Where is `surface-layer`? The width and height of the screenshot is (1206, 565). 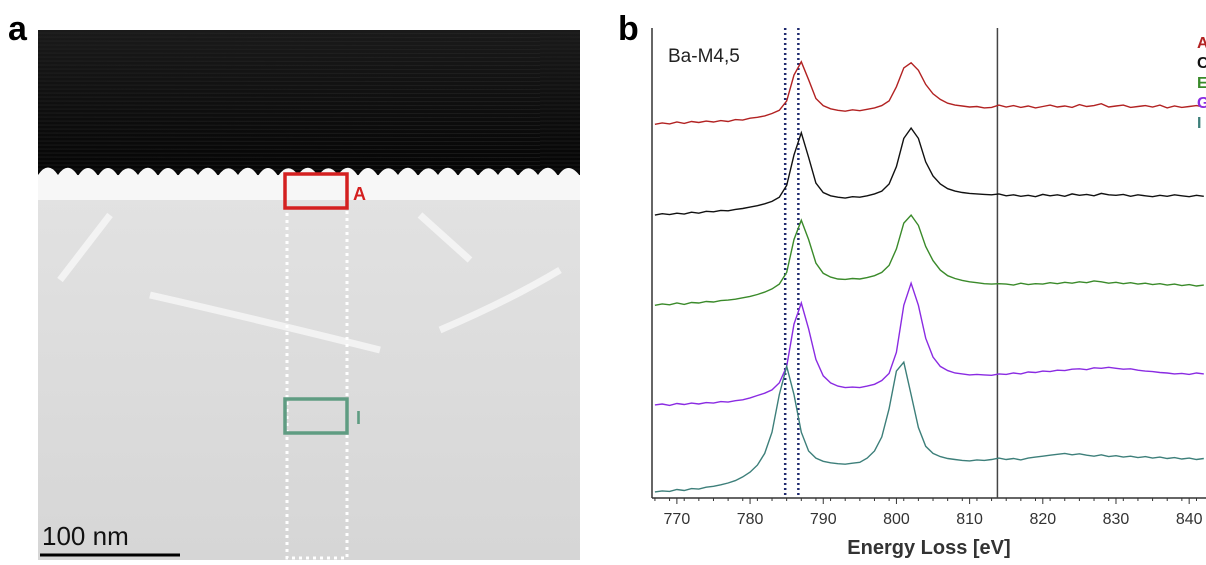 surface-layer is located at coordinates (309, 183).